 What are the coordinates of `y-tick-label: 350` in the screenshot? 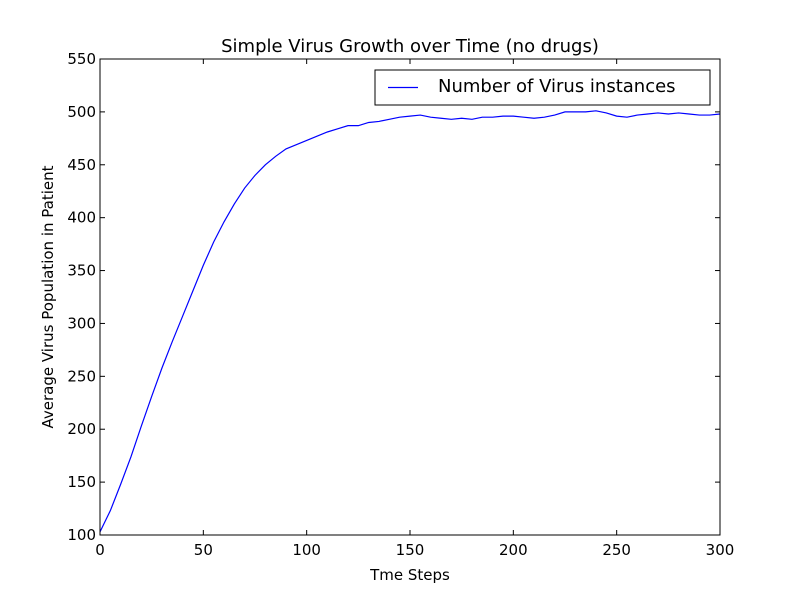 It's located at (81, 271).